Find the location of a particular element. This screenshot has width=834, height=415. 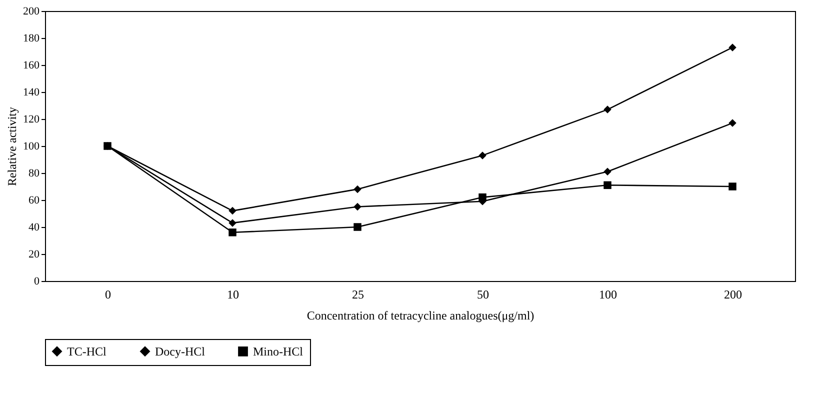

x-tick-label: 25 is located at coordinates (358, 295).